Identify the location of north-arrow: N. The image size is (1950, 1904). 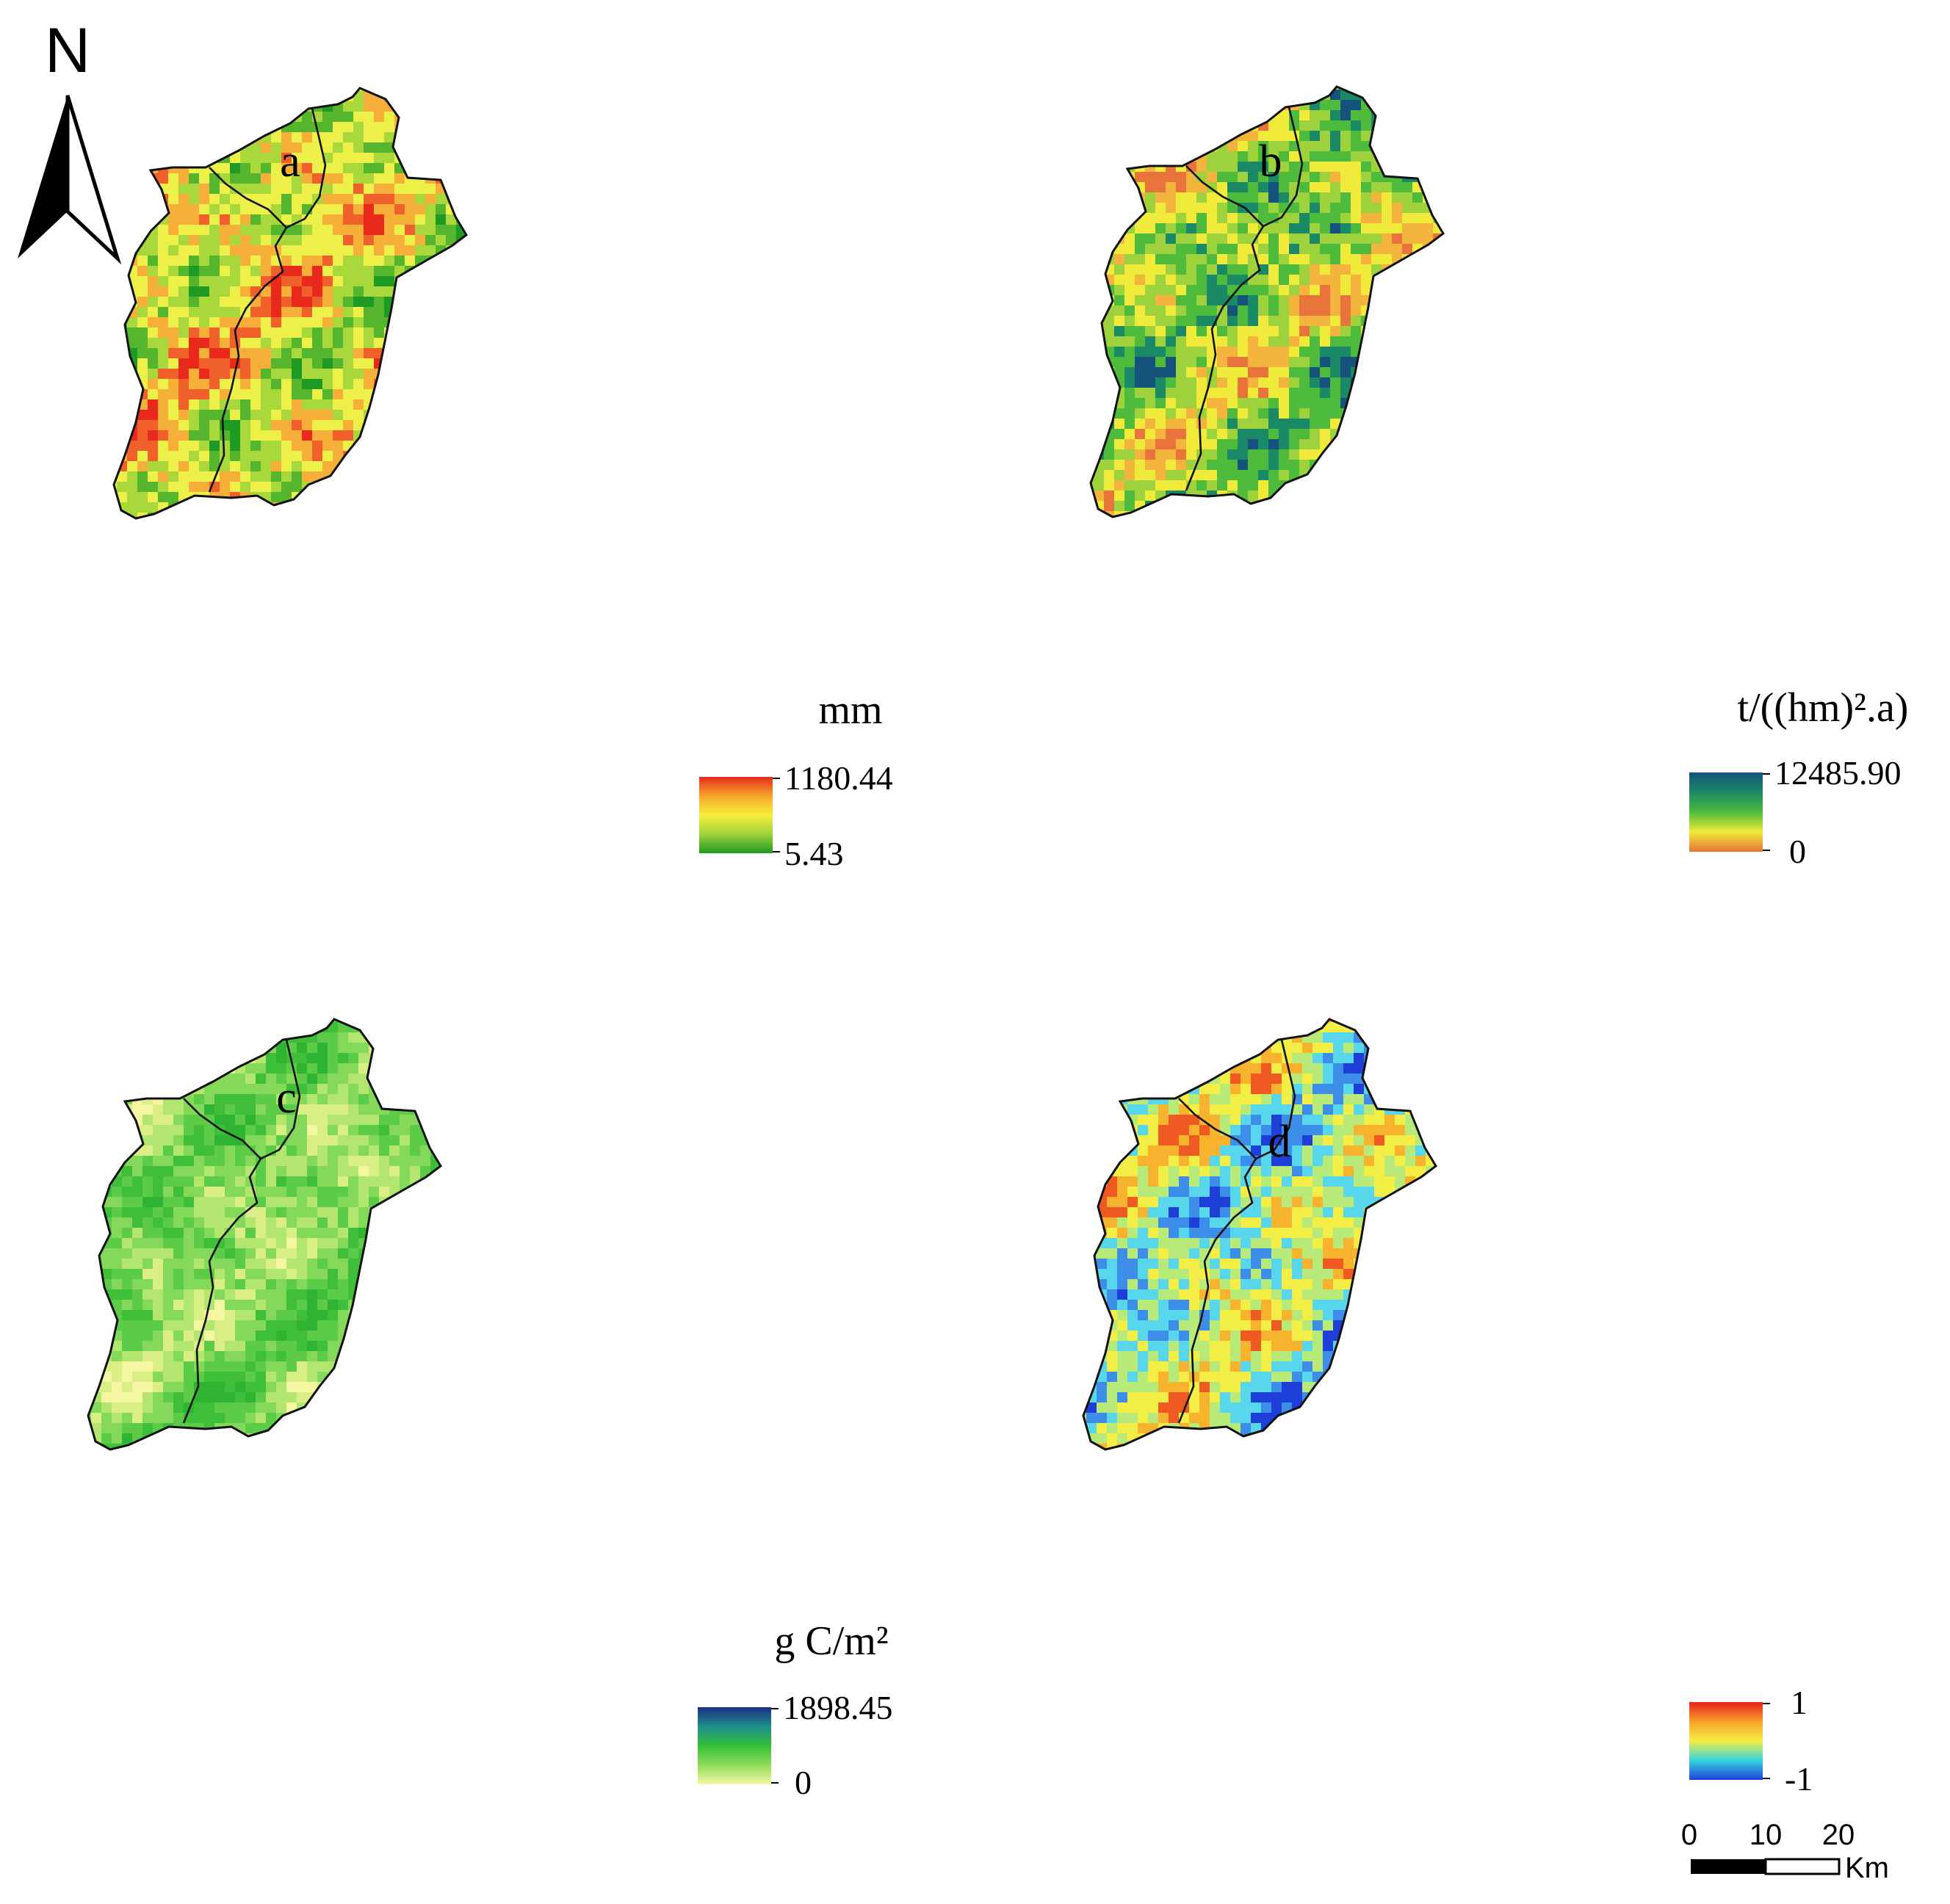
(70, 140).